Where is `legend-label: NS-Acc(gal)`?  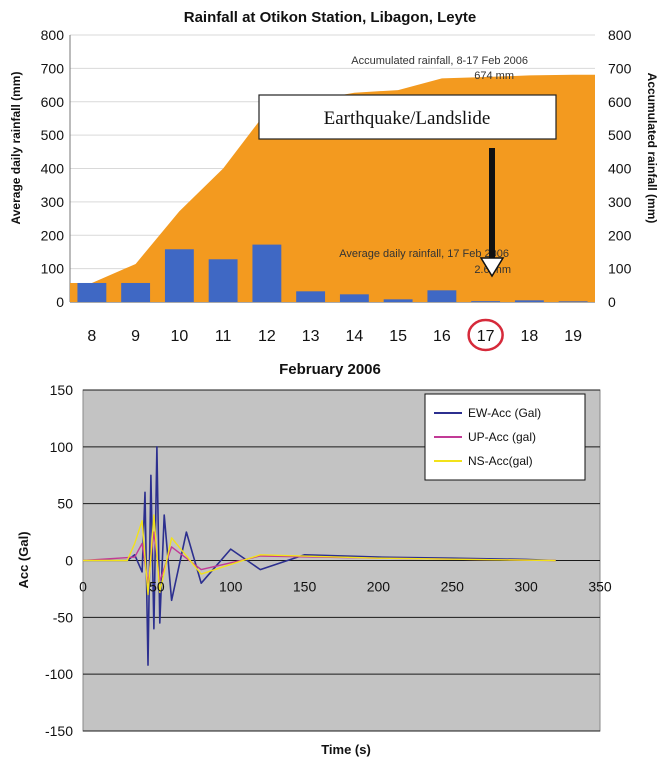
legend-label: NS-Acc(gal) is located at coordinates (500, 461).